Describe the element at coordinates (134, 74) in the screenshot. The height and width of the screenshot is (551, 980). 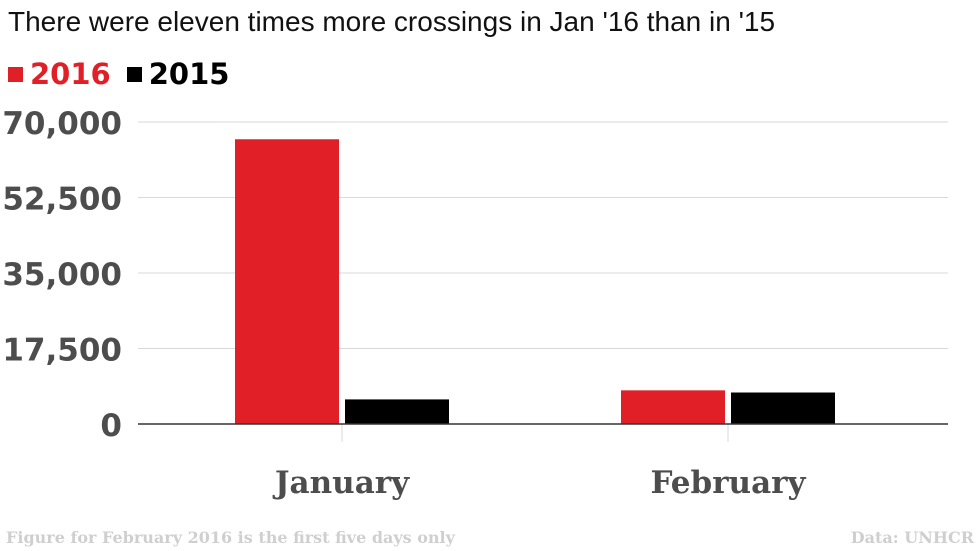
I see `legend-swatch-2015` at that location.